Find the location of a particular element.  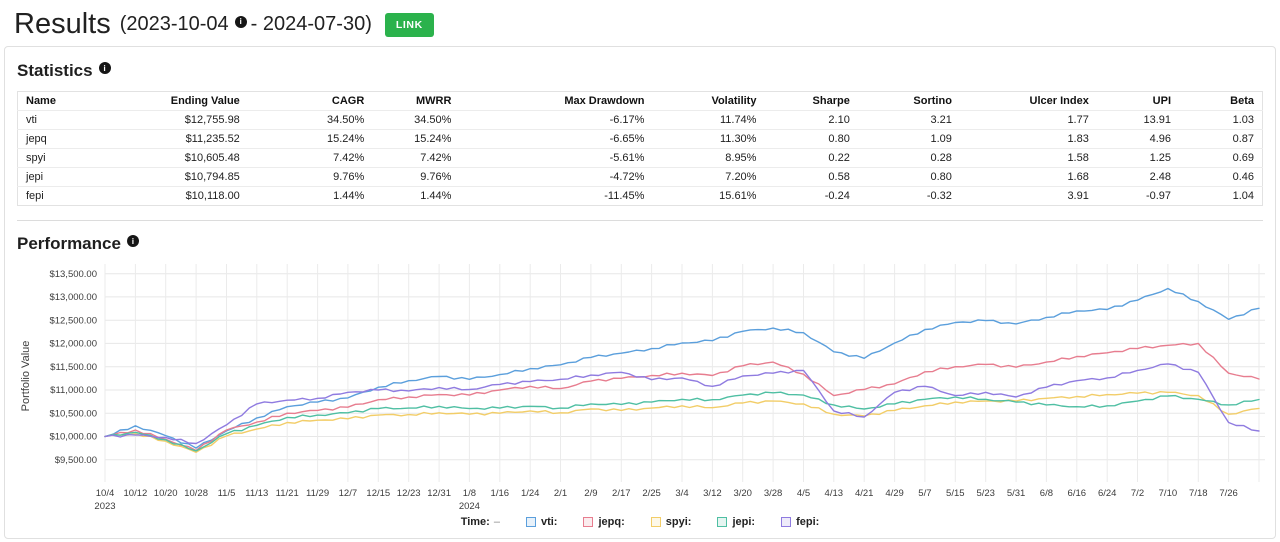

column-header: CAGR is located at coordinates (310, 101).